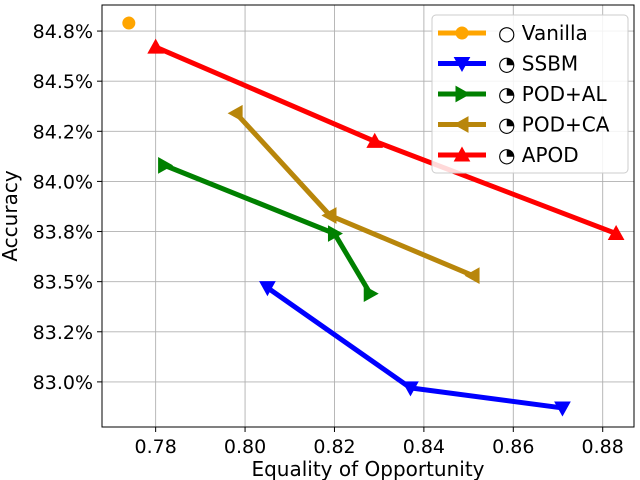 The image size is (640, 480). I want to click on x-tick-label: 0.86, so click(513, 447).